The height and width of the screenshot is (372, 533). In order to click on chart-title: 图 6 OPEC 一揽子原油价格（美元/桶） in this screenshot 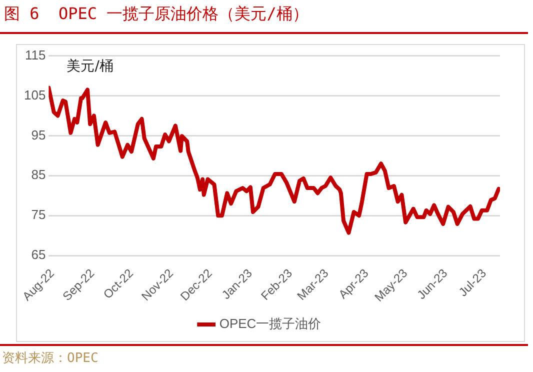, I will do `click(156, 14)`.